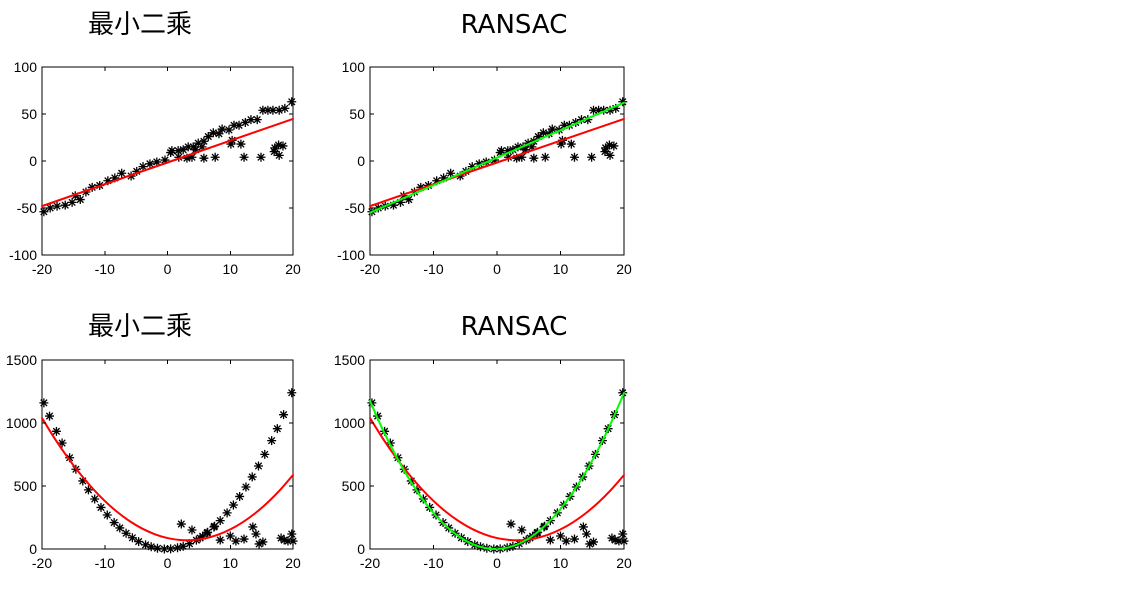 The image size is (1125, 592). I want to click on y-tick-label: 1500, so click(21, 360).